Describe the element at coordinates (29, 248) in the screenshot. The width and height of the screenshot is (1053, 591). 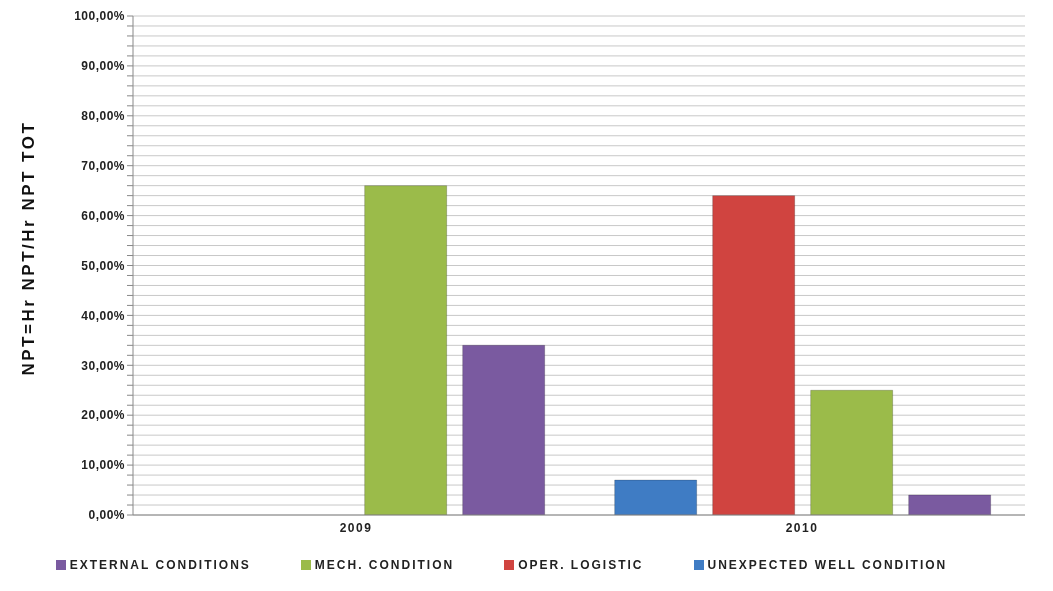
I see `y-axis-title: NPT=Hr NPT/Hr NPT TOT` at that location.